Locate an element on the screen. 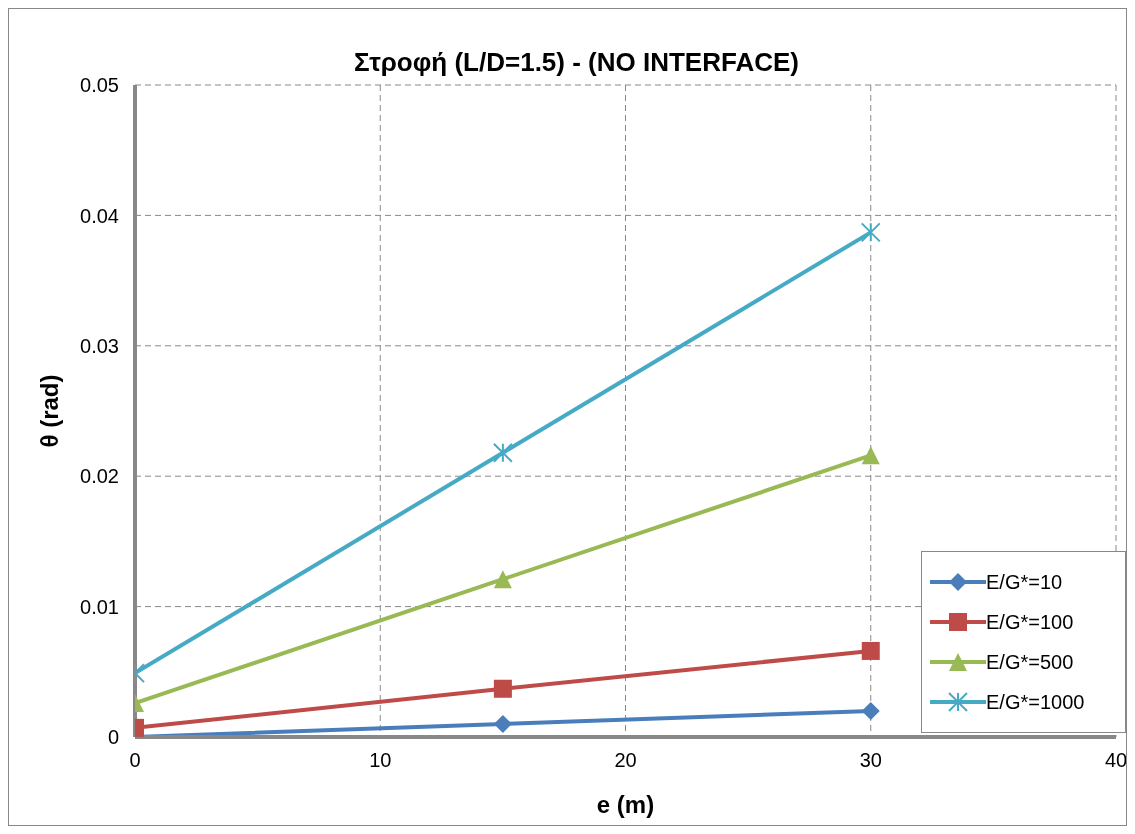  x-tick-label: 20 is located at coordinates (625, 760).